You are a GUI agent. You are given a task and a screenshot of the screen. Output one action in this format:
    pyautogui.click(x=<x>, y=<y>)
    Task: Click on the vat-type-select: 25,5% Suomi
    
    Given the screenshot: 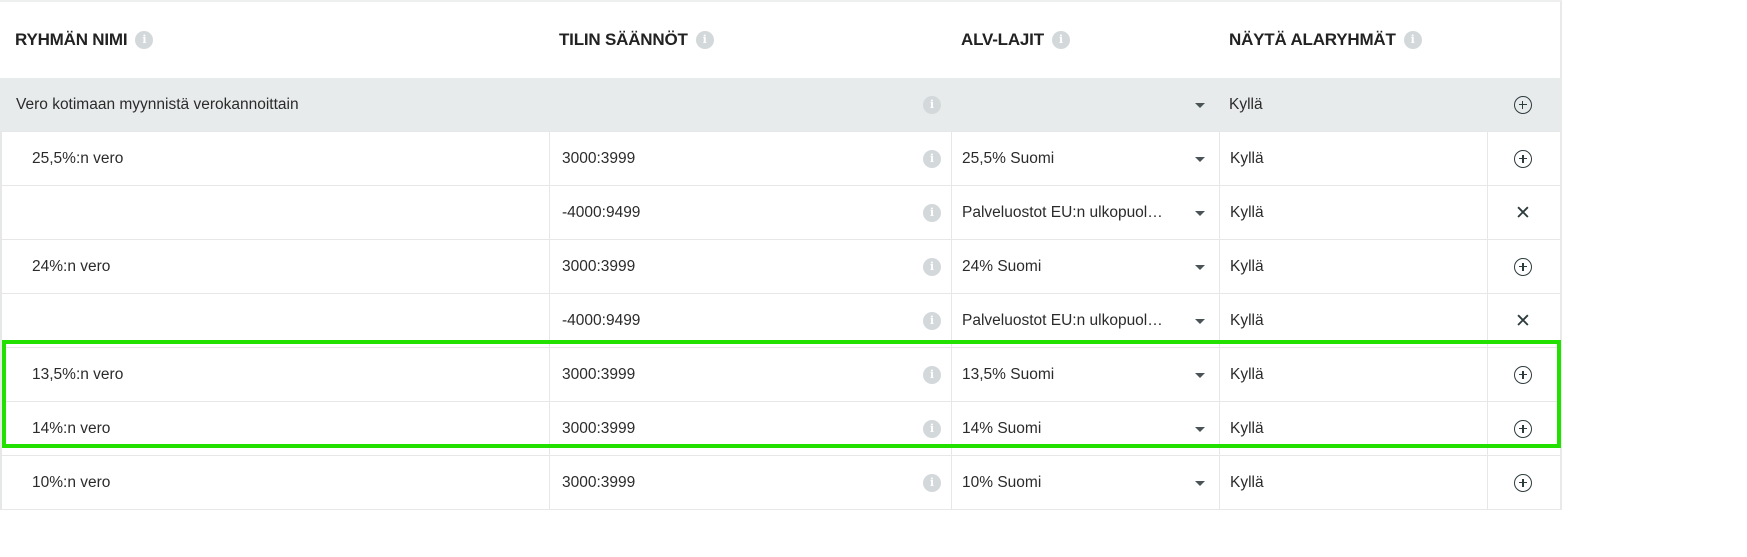 What is the action you would take?
    pyautogui.click(x=1085, y=158)
    